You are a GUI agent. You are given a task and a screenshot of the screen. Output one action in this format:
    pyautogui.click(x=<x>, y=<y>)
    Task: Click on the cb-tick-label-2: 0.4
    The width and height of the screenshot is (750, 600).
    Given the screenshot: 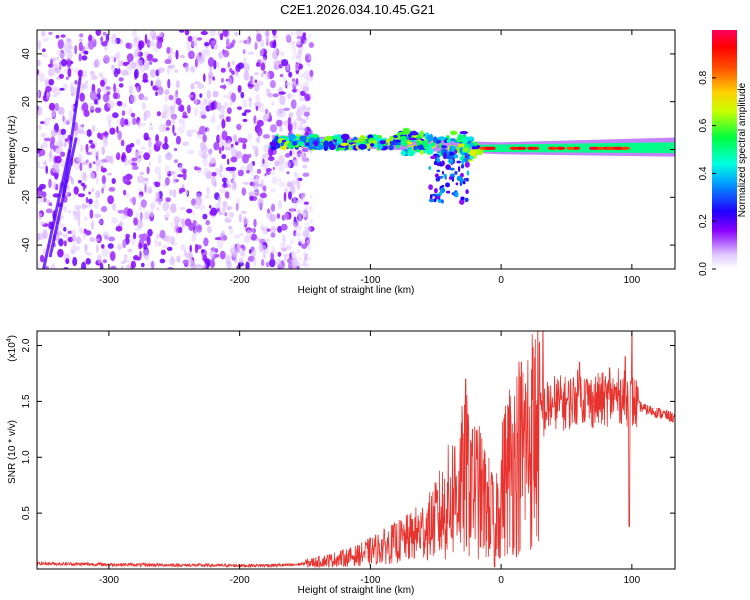 What is the action you would take?
    pyautogui.click(x=703, y=173)
    